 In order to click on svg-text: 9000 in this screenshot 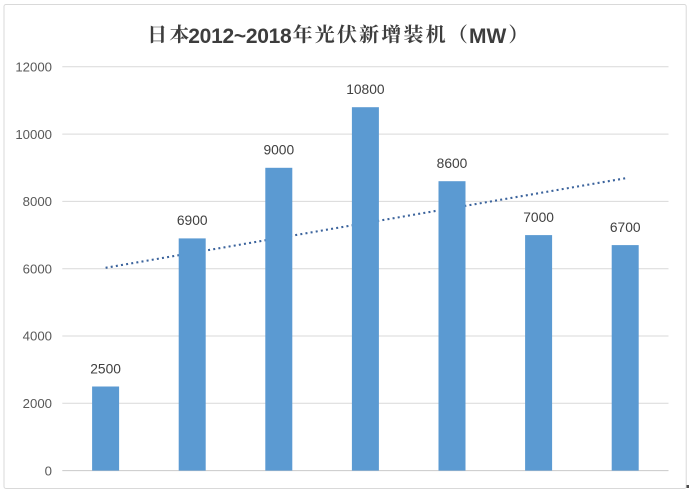, I will do `click(278, 150)`.